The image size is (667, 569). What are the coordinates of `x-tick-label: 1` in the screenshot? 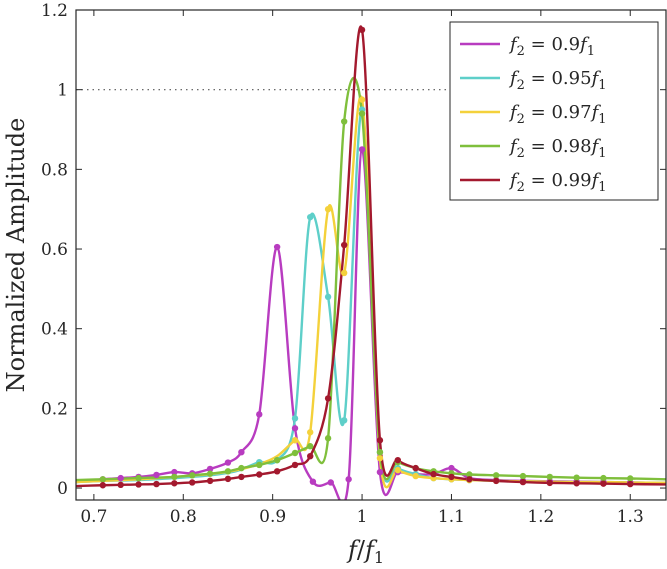 It's located at (362, 517).